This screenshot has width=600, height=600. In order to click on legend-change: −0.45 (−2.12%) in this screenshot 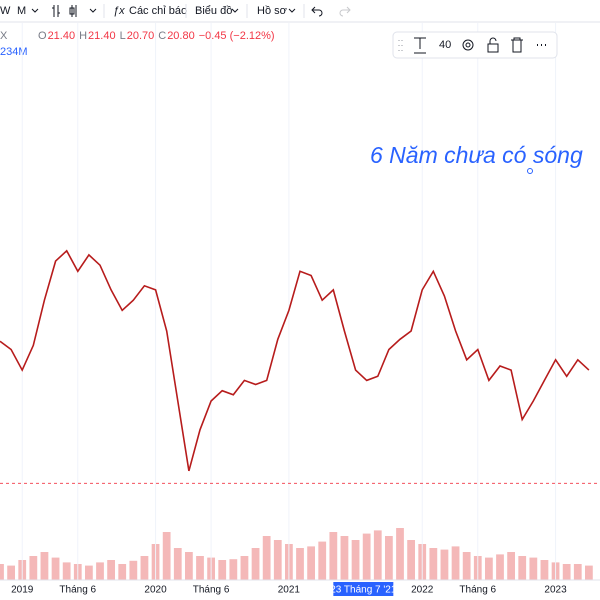, I will do `click(237, 36)`.